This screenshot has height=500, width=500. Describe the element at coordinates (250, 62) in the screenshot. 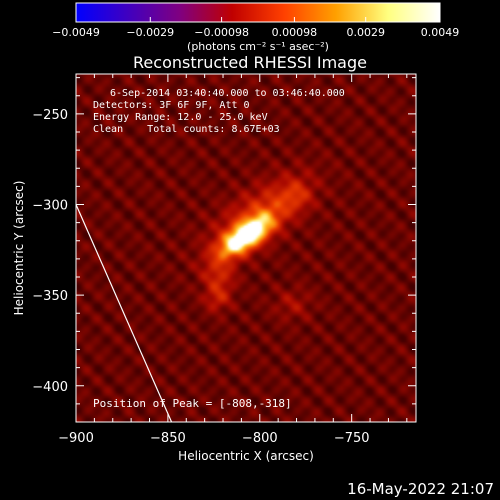

I see `chart-title: Reconstructed RHESSI Image` at that location.